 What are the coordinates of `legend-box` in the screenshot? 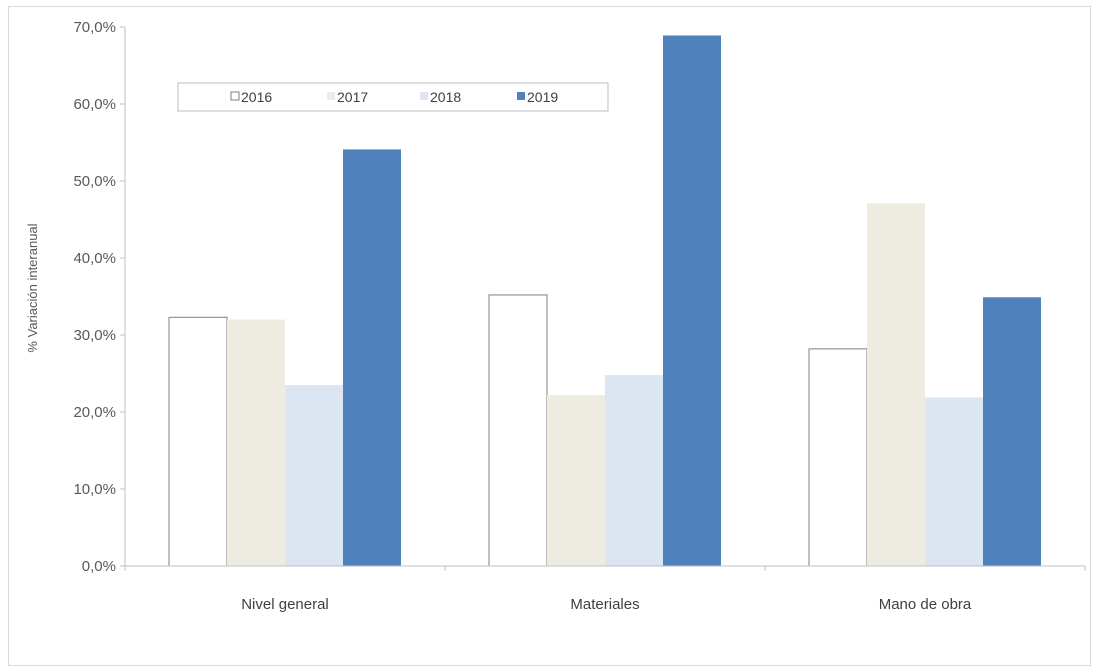 It's located at (393, 97).